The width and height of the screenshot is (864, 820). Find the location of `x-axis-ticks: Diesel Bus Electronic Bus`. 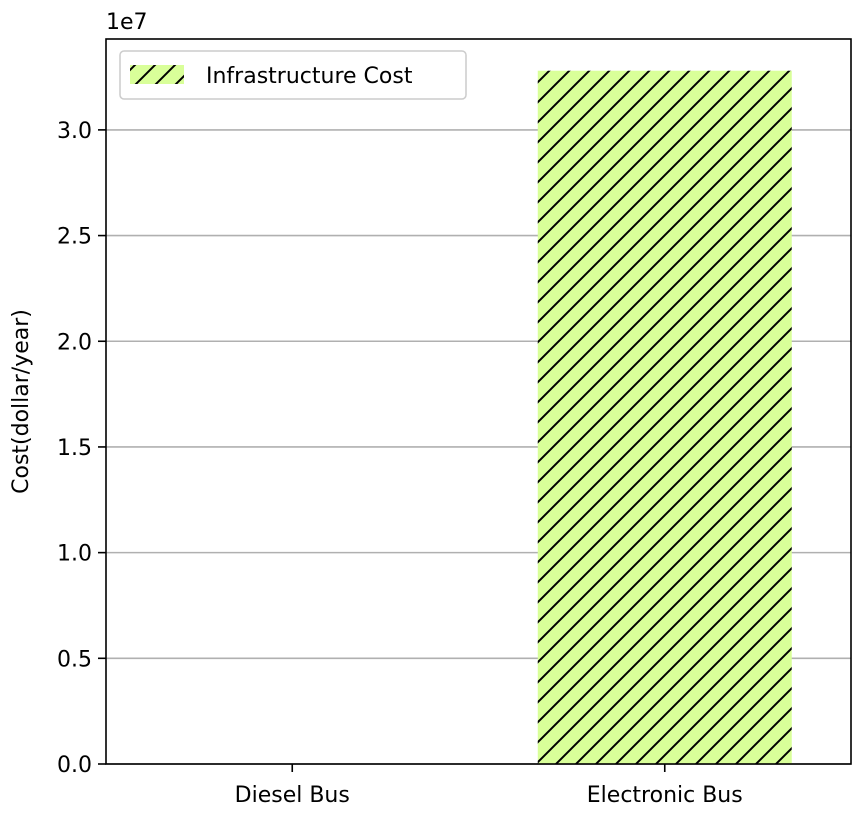

x-axis-ticks: Diesel Bus Electronic Bus is located at coordinates (489, 786).